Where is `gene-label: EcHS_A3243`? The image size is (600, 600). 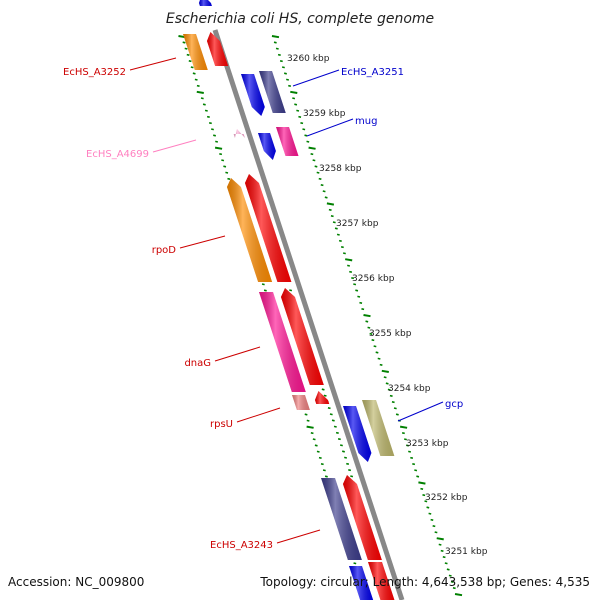
gene-label: EcHS_A3243 is located at coordinates (241, 545).